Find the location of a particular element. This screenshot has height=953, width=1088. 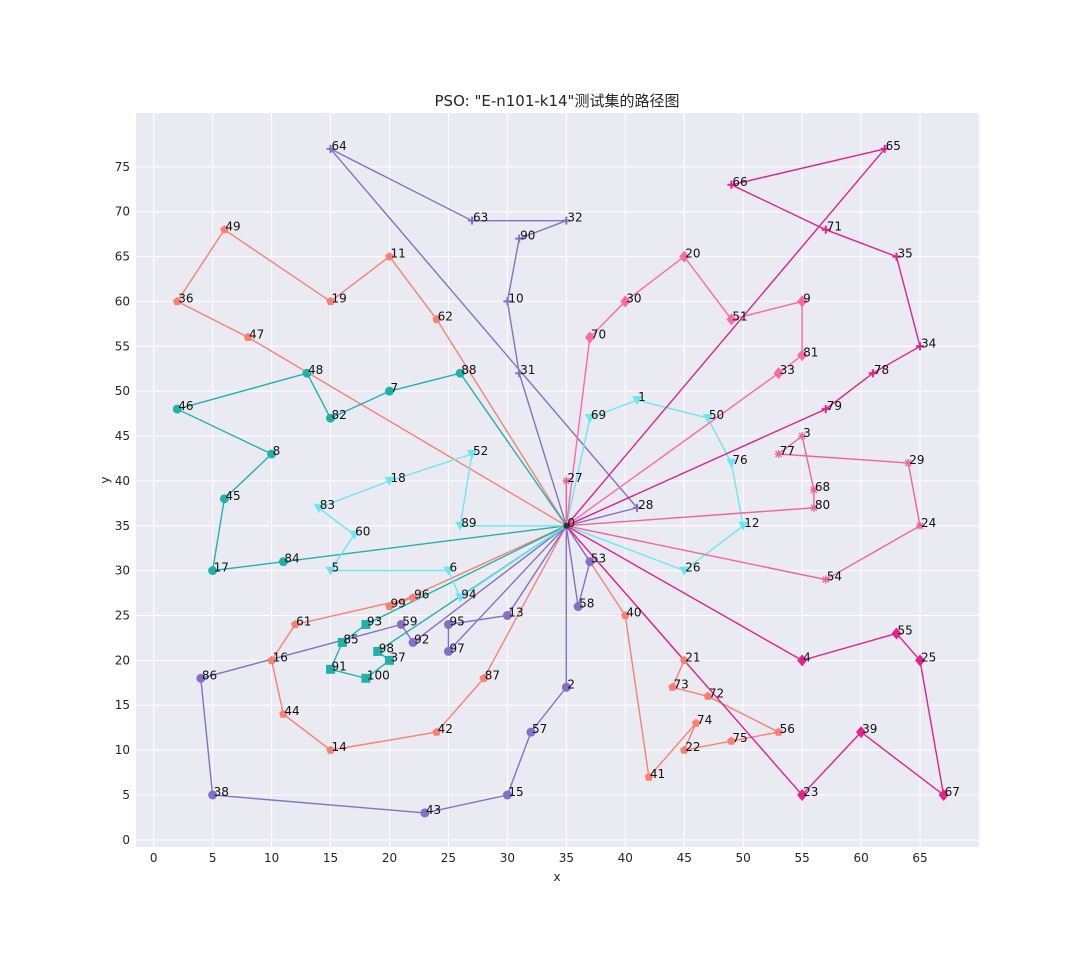

node-label: 87 is located at coordinates (492, 675).